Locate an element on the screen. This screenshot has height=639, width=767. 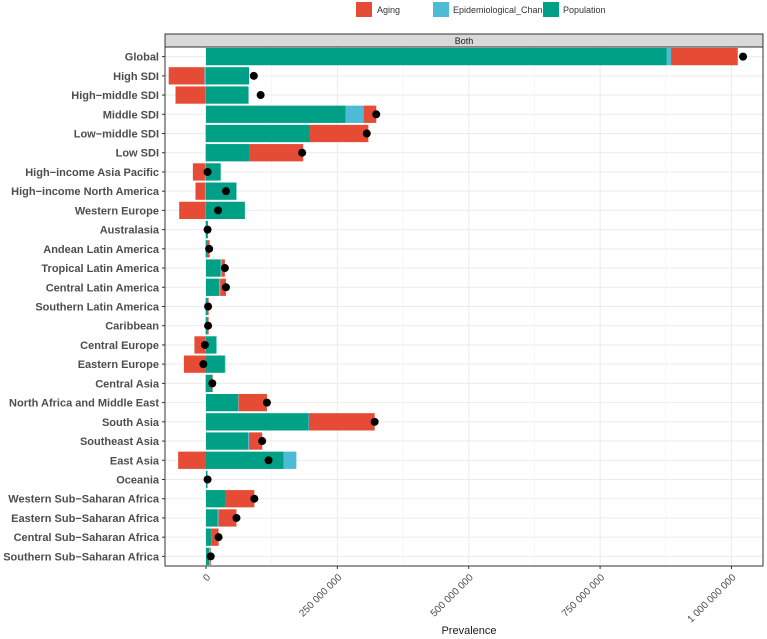
y-tick-label: Low−middle SDI is located at coordinates (116, 135).